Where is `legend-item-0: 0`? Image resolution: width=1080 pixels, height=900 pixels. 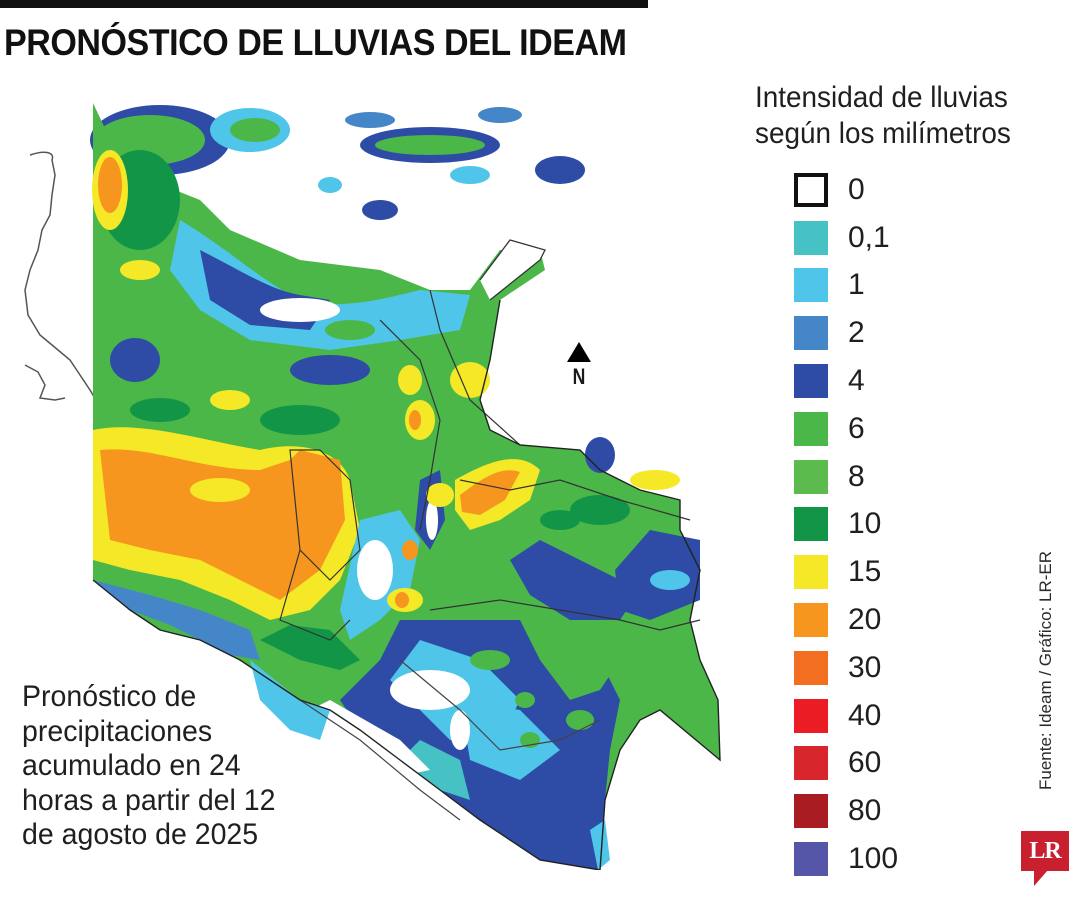
legend-item-0: 0 is located at coordinates (846, 190).